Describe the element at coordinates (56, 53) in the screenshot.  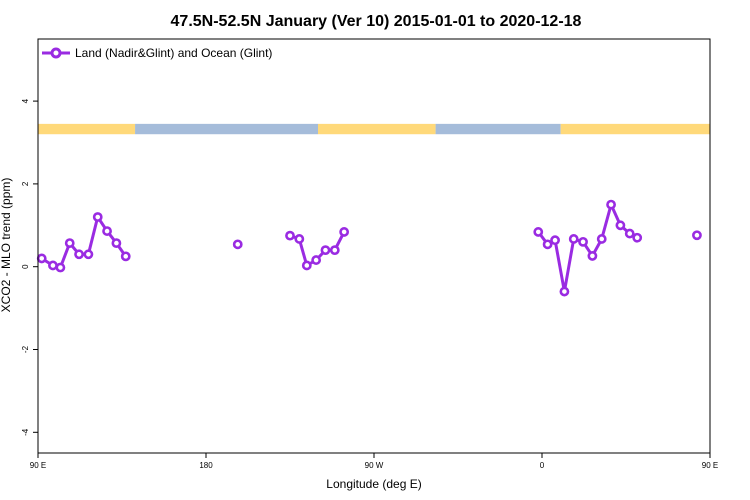
I see `legend-marker` at that location.